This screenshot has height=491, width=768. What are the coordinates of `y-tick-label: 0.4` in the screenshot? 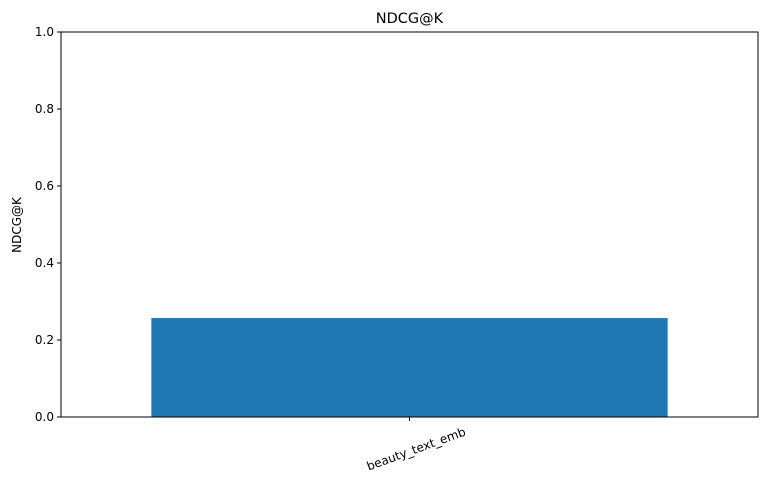 It's located at (44, 263).